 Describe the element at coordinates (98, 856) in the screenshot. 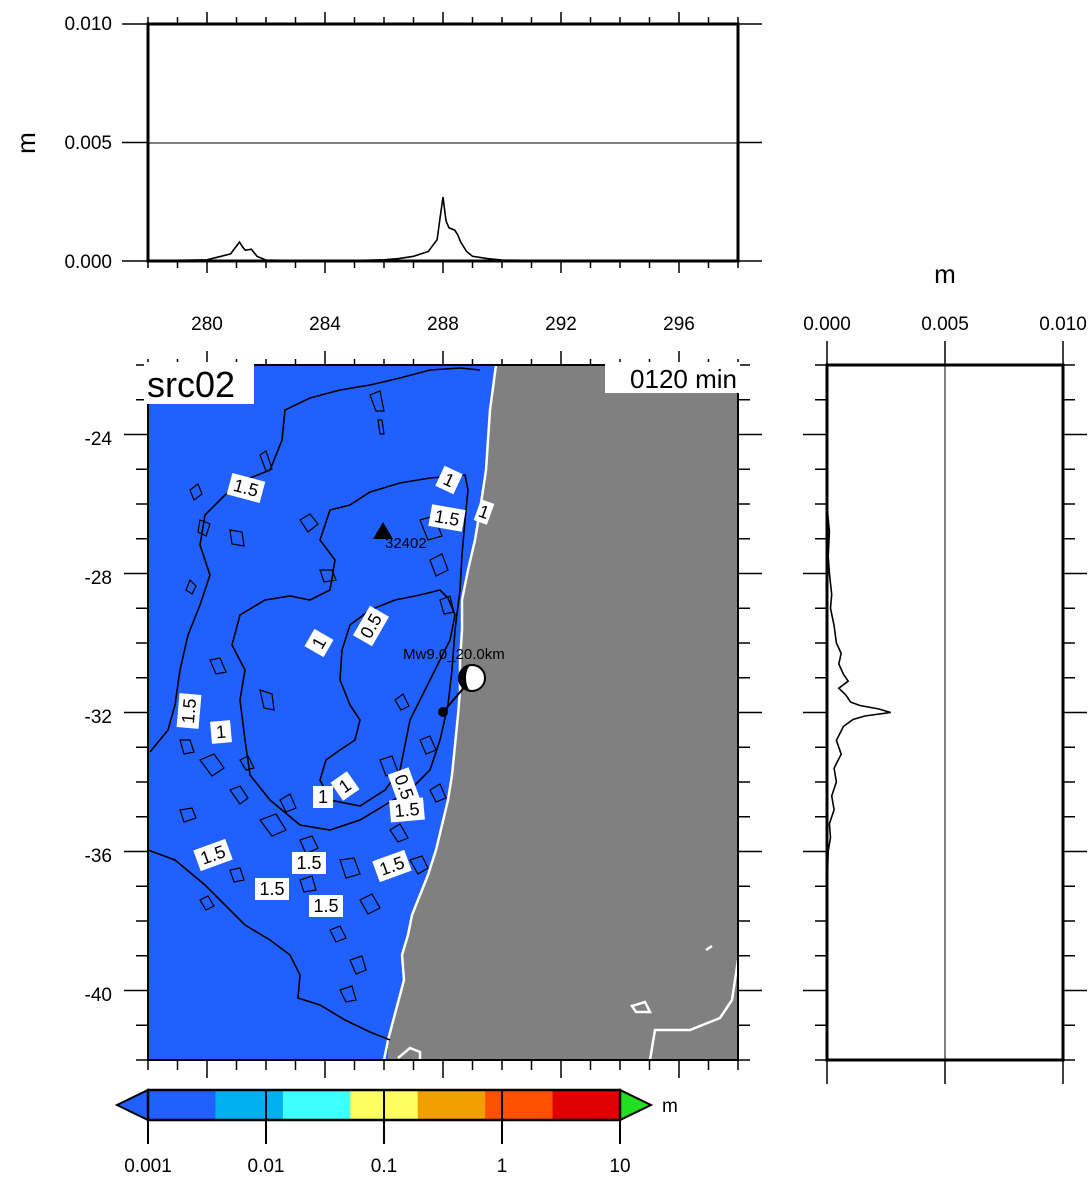

I see `lat-tick-label: -36` at that location.